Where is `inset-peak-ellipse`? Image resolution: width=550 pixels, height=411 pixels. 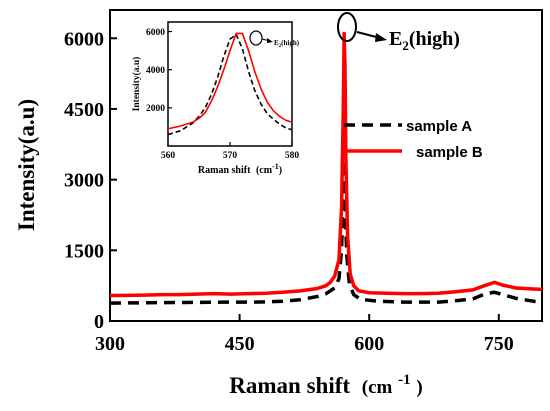
inset-peak-ellipse is located at coordinates (256, 38).